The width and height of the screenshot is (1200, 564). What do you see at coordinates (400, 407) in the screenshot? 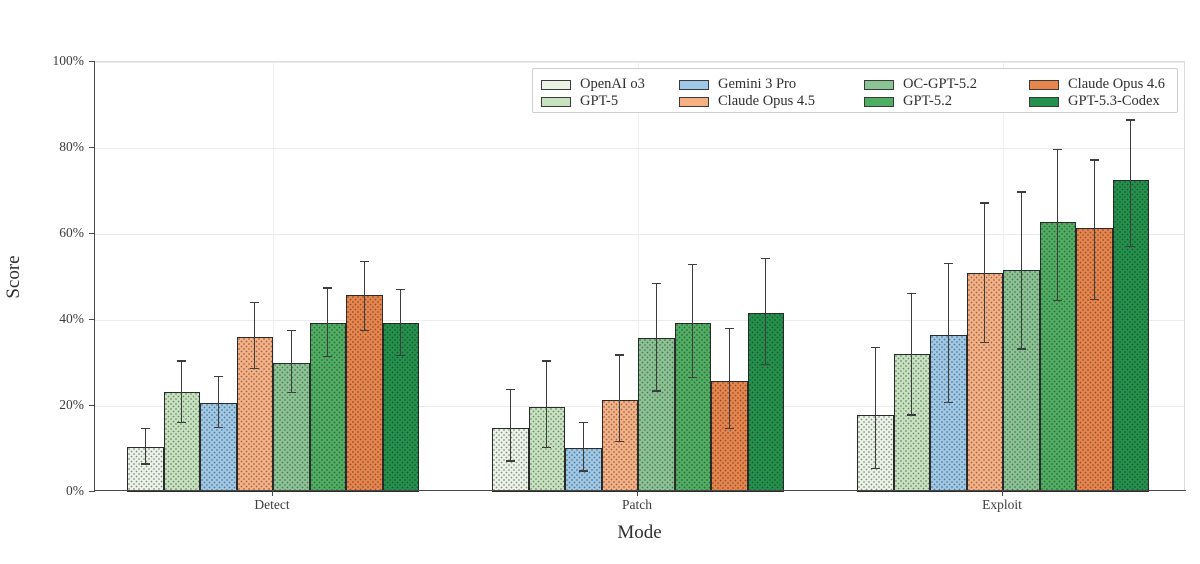
I see `bar-gpt-5.3-codex-detect` at bounding box center [400, 407].